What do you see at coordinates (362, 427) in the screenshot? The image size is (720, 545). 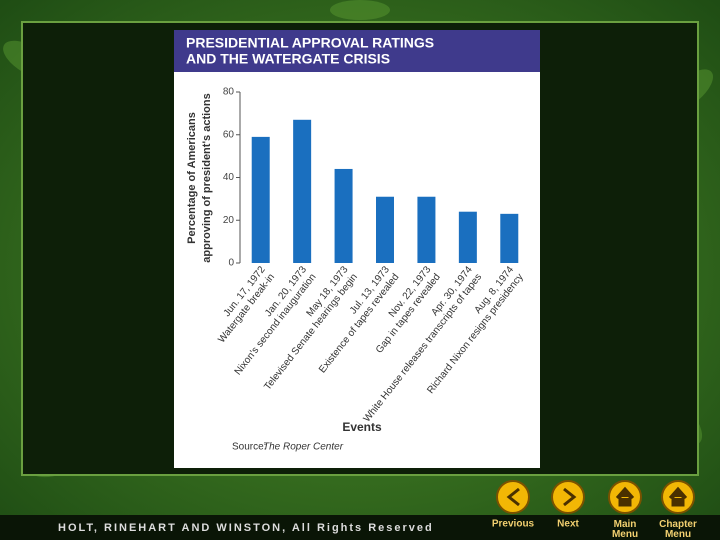 I see `x-axis-title: Events` at bounding box center [362, 427].